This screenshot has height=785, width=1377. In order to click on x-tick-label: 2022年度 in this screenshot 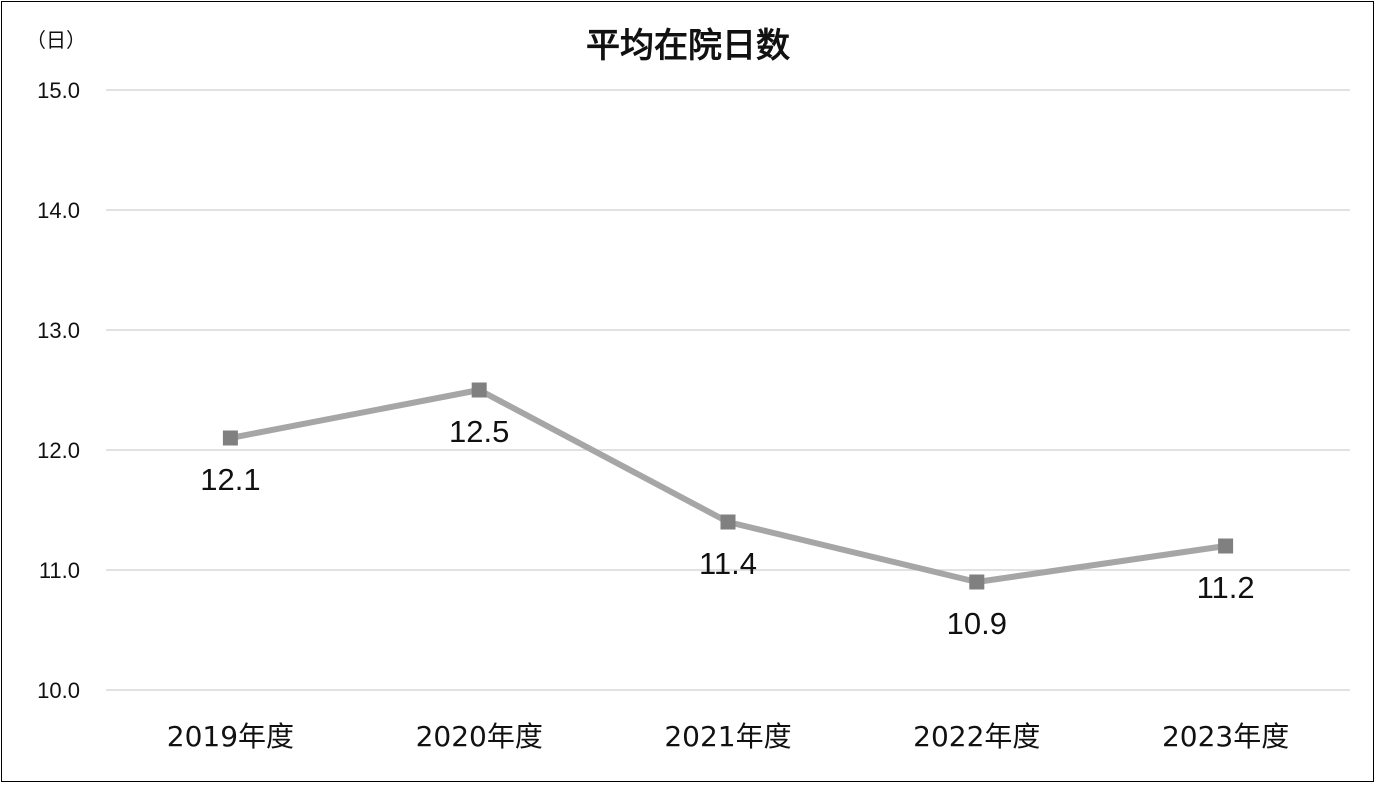, I will do `click(976, 736)`.